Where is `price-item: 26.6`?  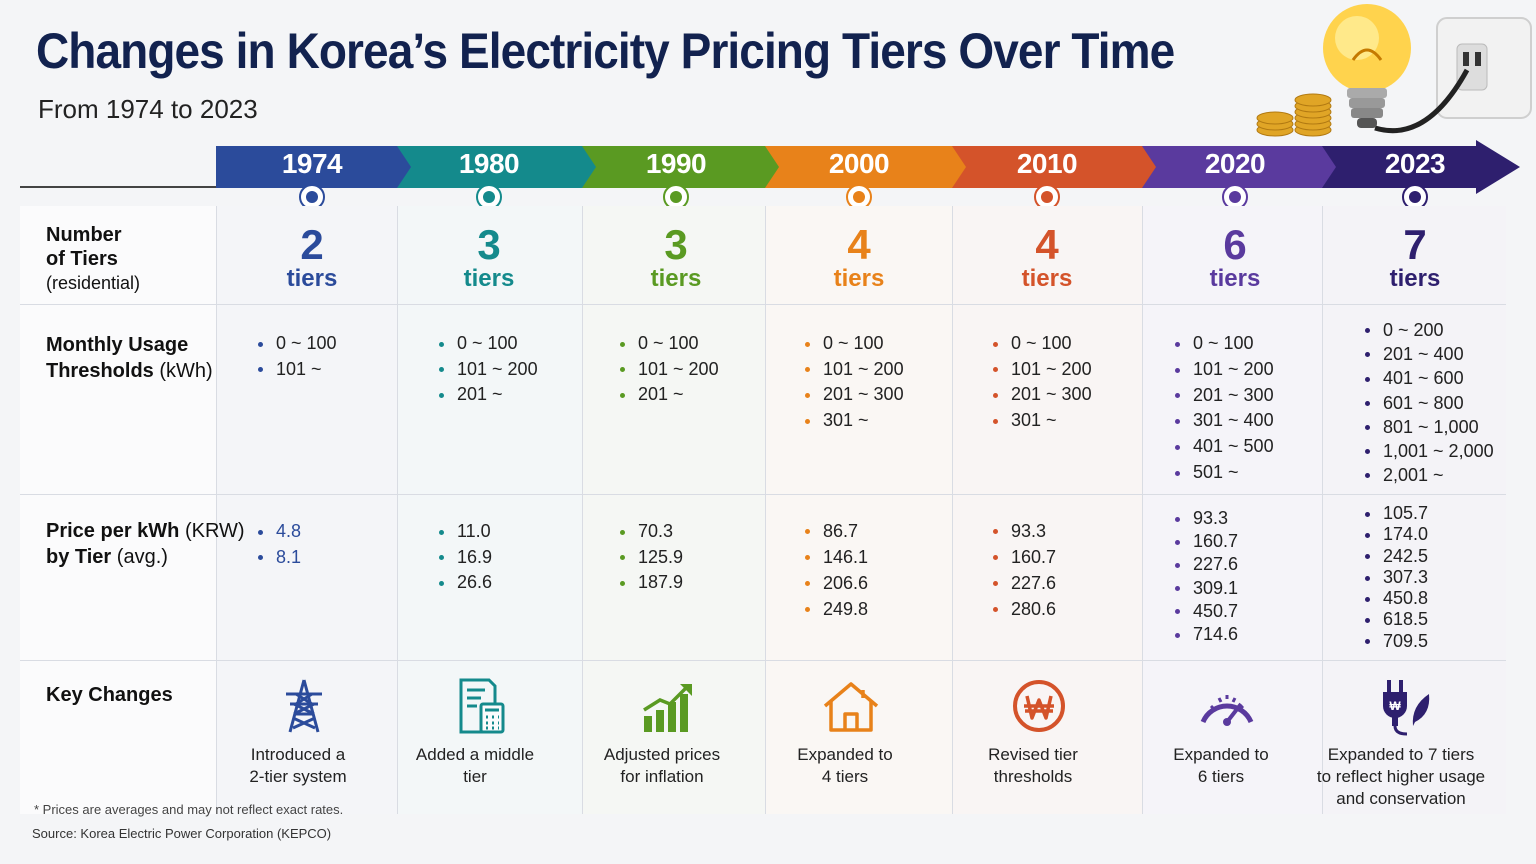 price-item: 26.6 is located at coordinates (464, 583).